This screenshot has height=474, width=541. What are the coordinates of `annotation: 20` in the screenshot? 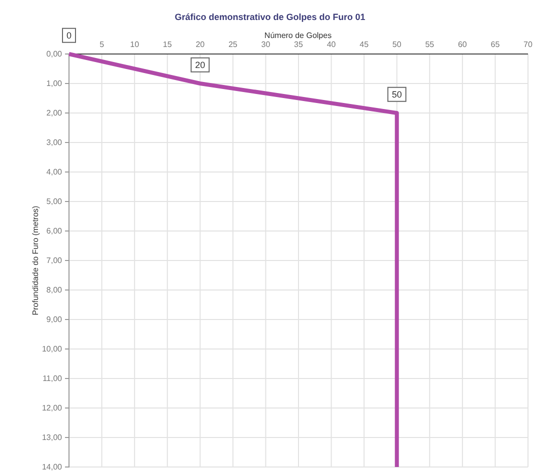 It's located at (200, 65).